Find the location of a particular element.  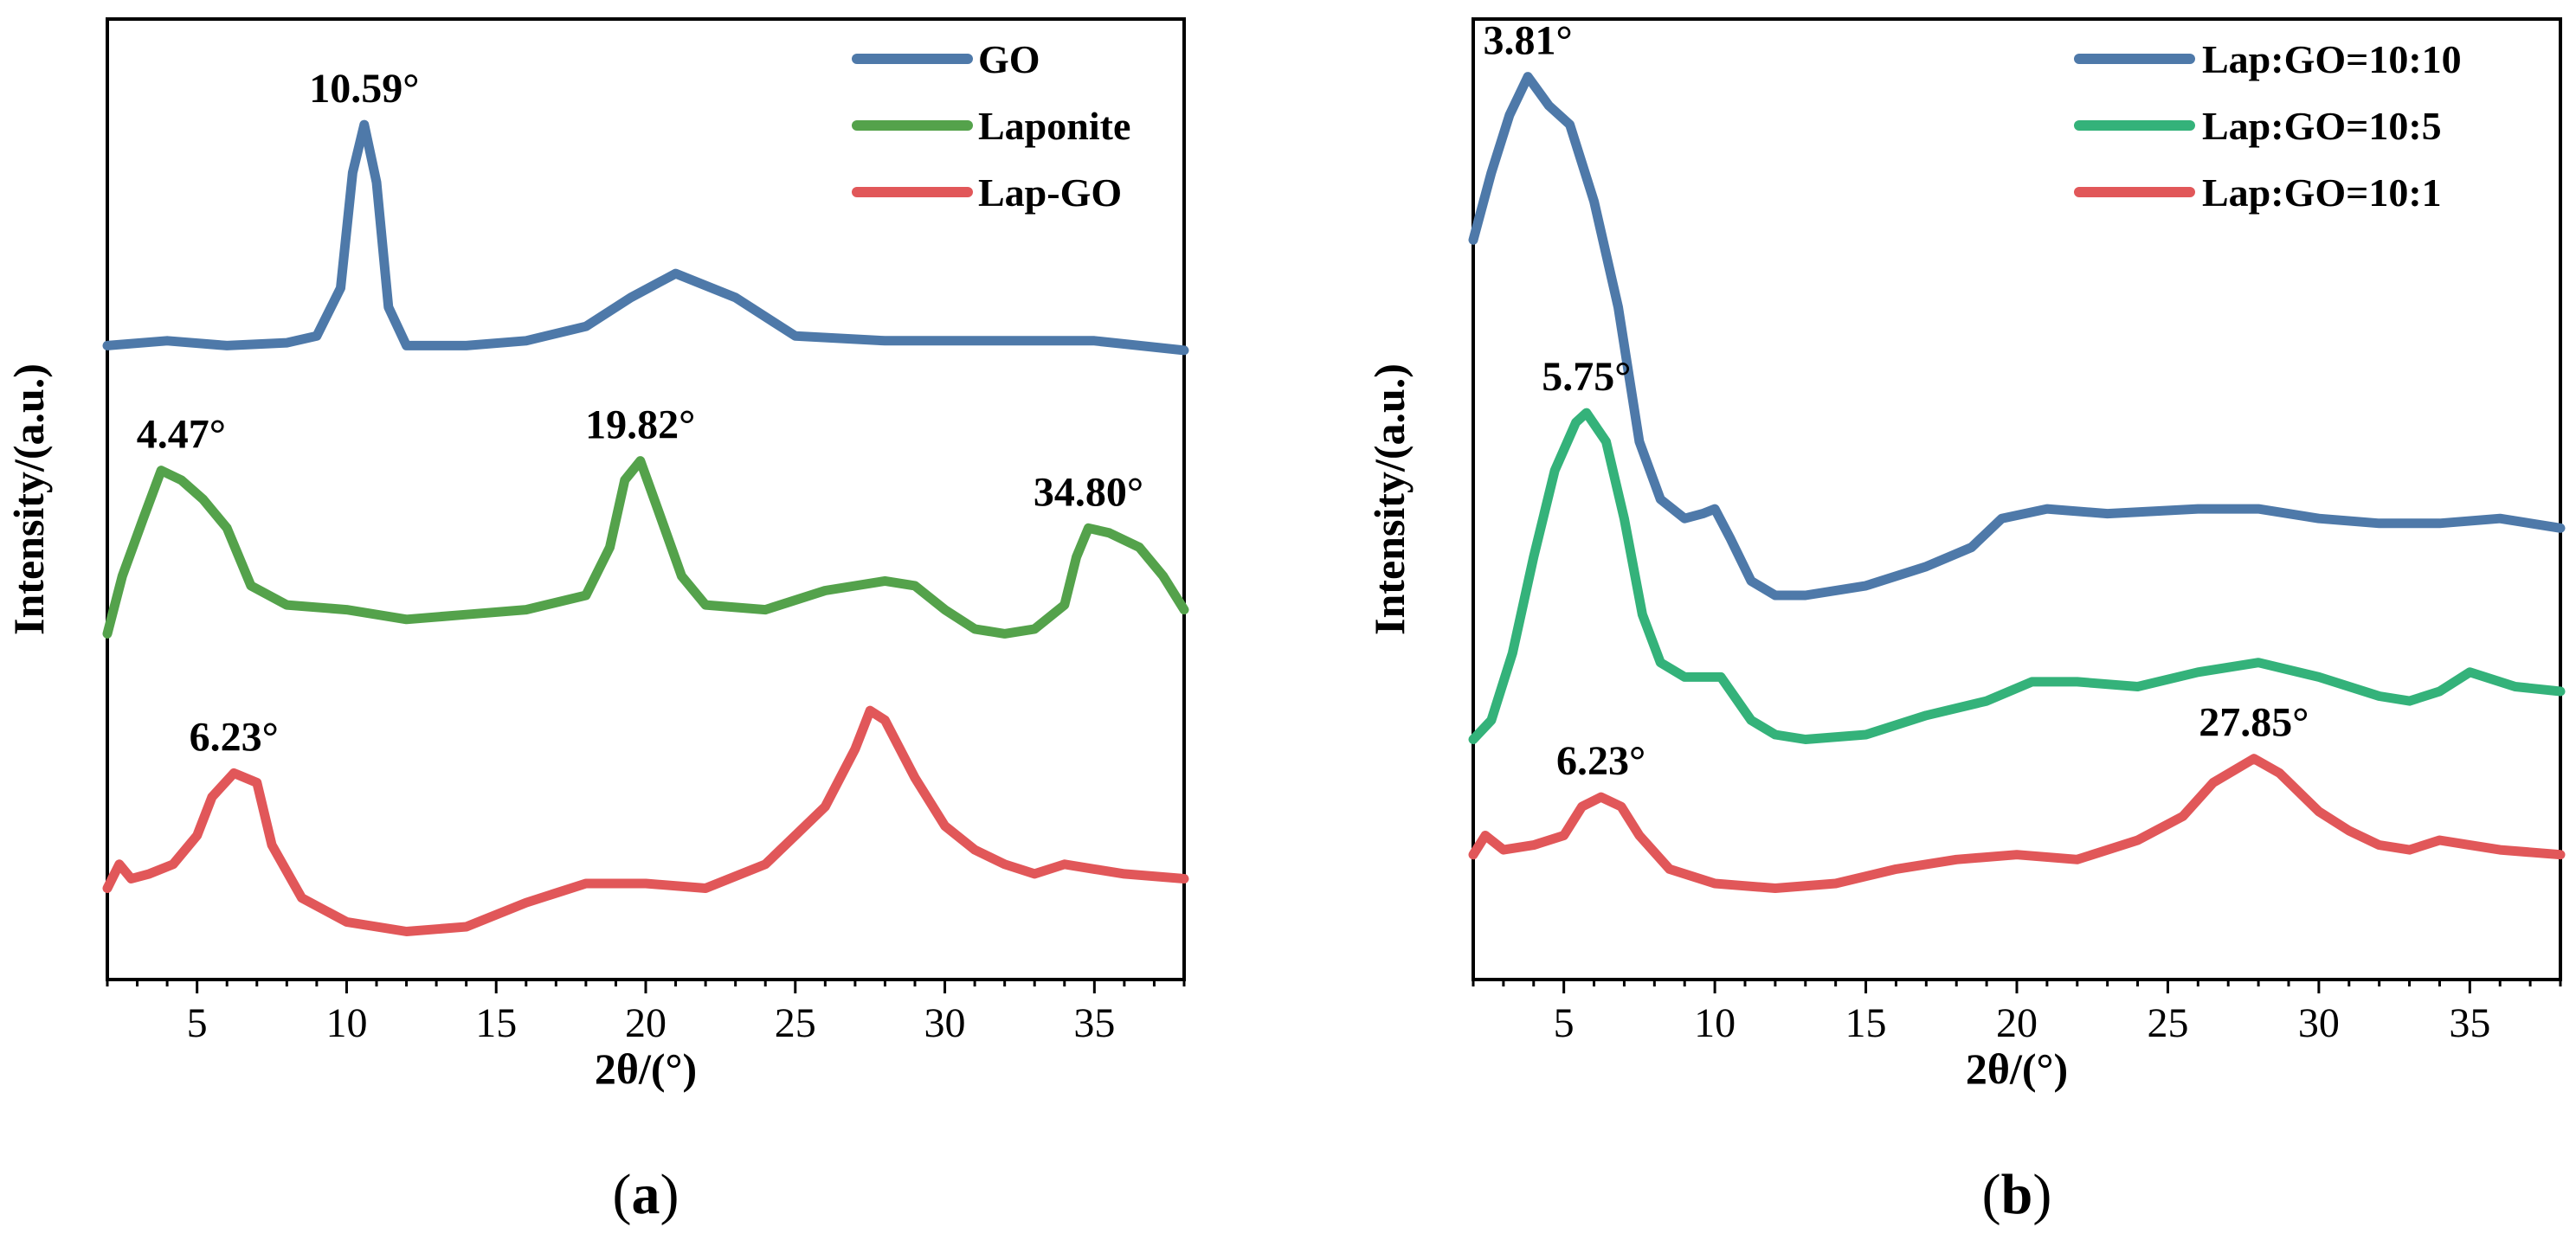

peak-annotation: 4.47° is located at coordinates (181, 435).